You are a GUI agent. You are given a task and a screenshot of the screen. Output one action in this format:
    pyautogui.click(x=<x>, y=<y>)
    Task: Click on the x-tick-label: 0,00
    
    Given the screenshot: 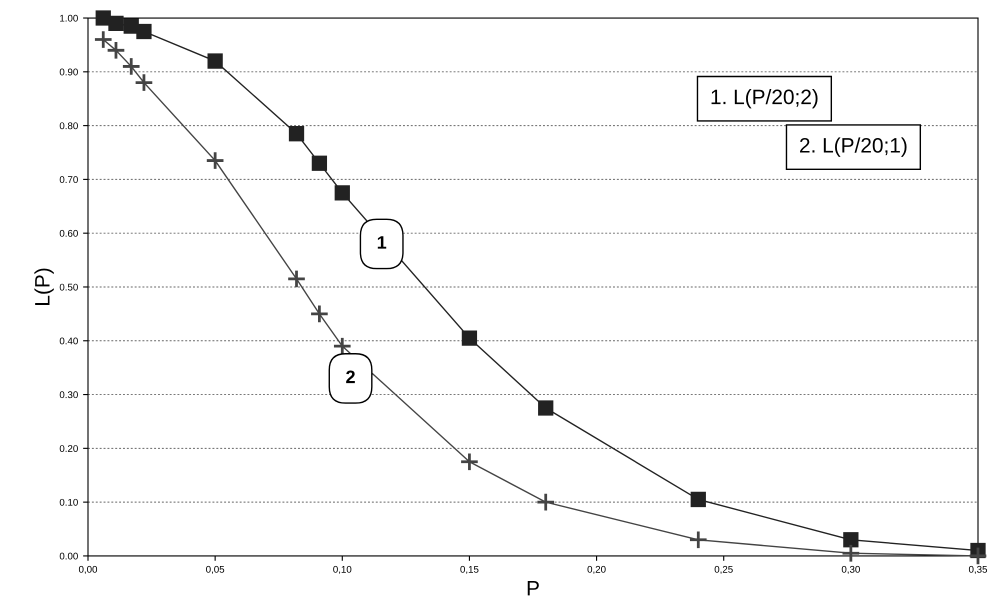 What is the action you would take?
    pyautogui.click(x=88, y=570)
    